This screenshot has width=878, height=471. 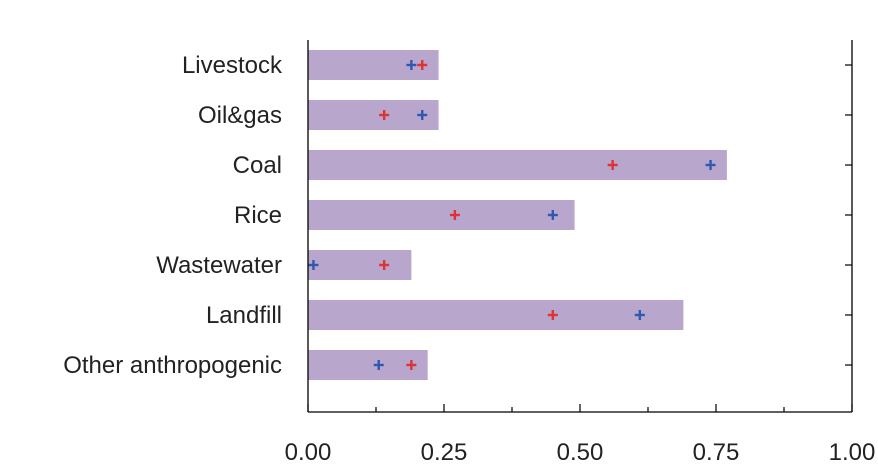 What do you see at coordinates (580, 452) in the screenshot?
I see `x-tick-label: 0.50` at bounding box center [580, 452].